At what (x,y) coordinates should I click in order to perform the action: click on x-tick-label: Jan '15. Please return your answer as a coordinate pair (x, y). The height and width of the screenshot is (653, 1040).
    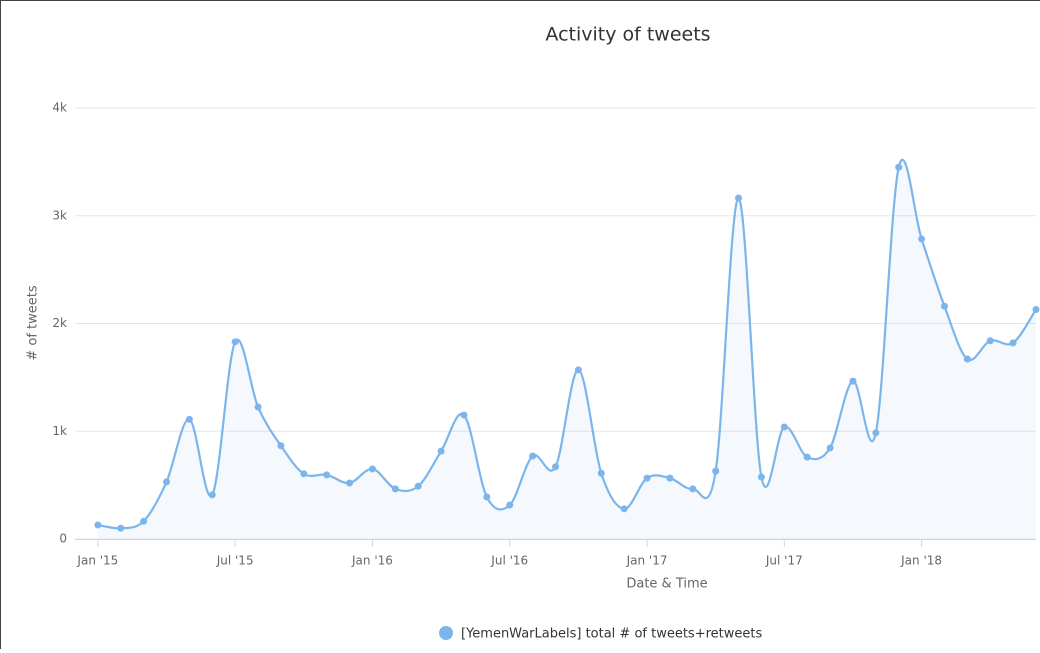
    Looking at the image, I should click on (97, 561).